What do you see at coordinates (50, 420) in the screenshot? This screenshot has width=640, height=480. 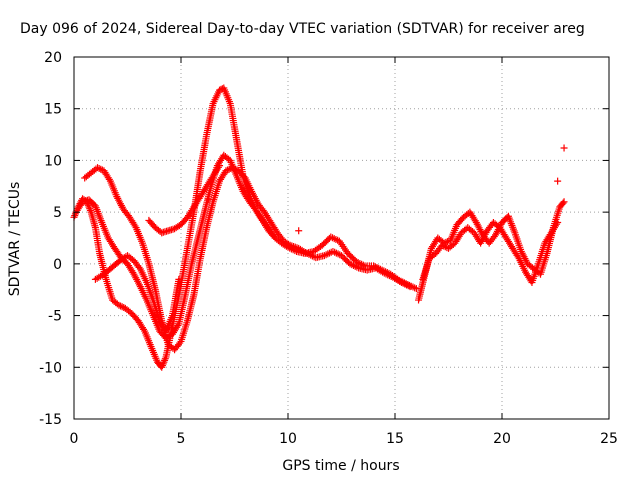 I see `y-tick-label: -15` at bounding box center [50, 420].